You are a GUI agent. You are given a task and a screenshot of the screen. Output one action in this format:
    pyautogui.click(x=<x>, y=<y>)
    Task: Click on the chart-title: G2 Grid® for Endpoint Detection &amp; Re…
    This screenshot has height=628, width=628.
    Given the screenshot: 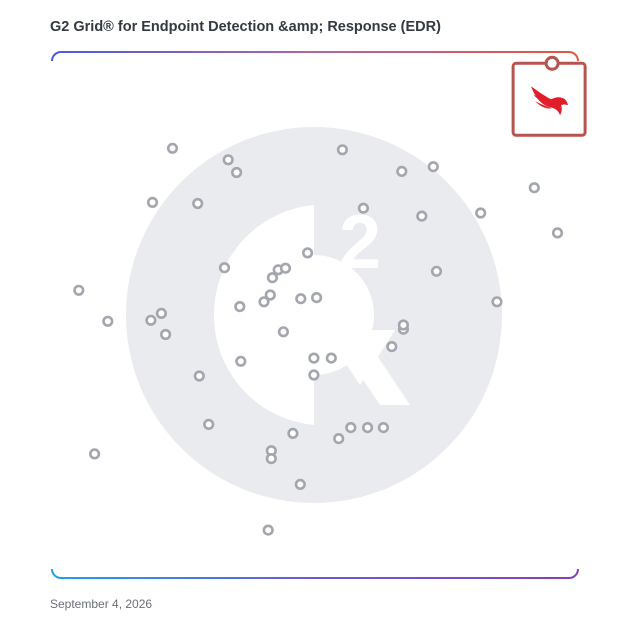 What is the action you would take?
    pyautogui.click(x=245, y=27)
    